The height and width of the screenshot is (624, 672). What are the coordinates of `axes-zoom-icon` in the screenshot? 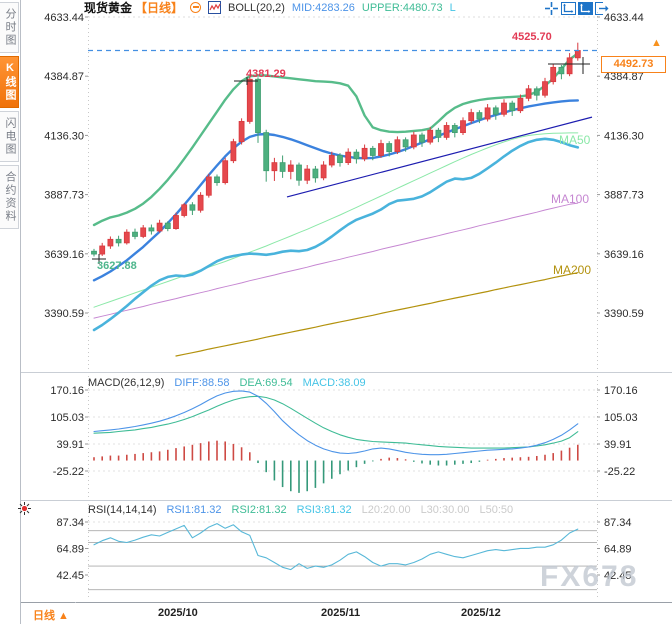 It's located at (568, 8).